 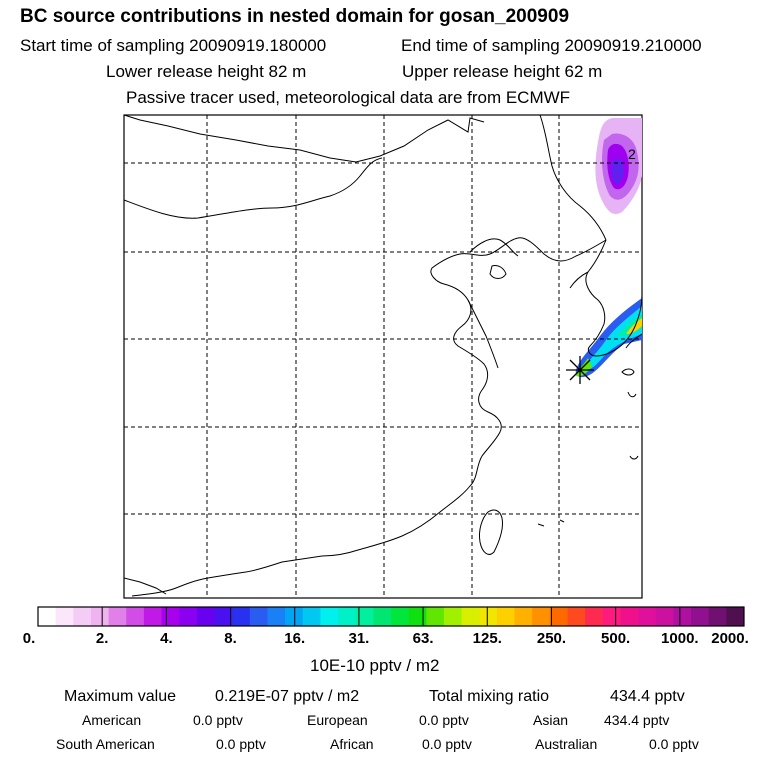 I want to click on region-value-african: 0.0 pptv, so click(x=447, y=744).